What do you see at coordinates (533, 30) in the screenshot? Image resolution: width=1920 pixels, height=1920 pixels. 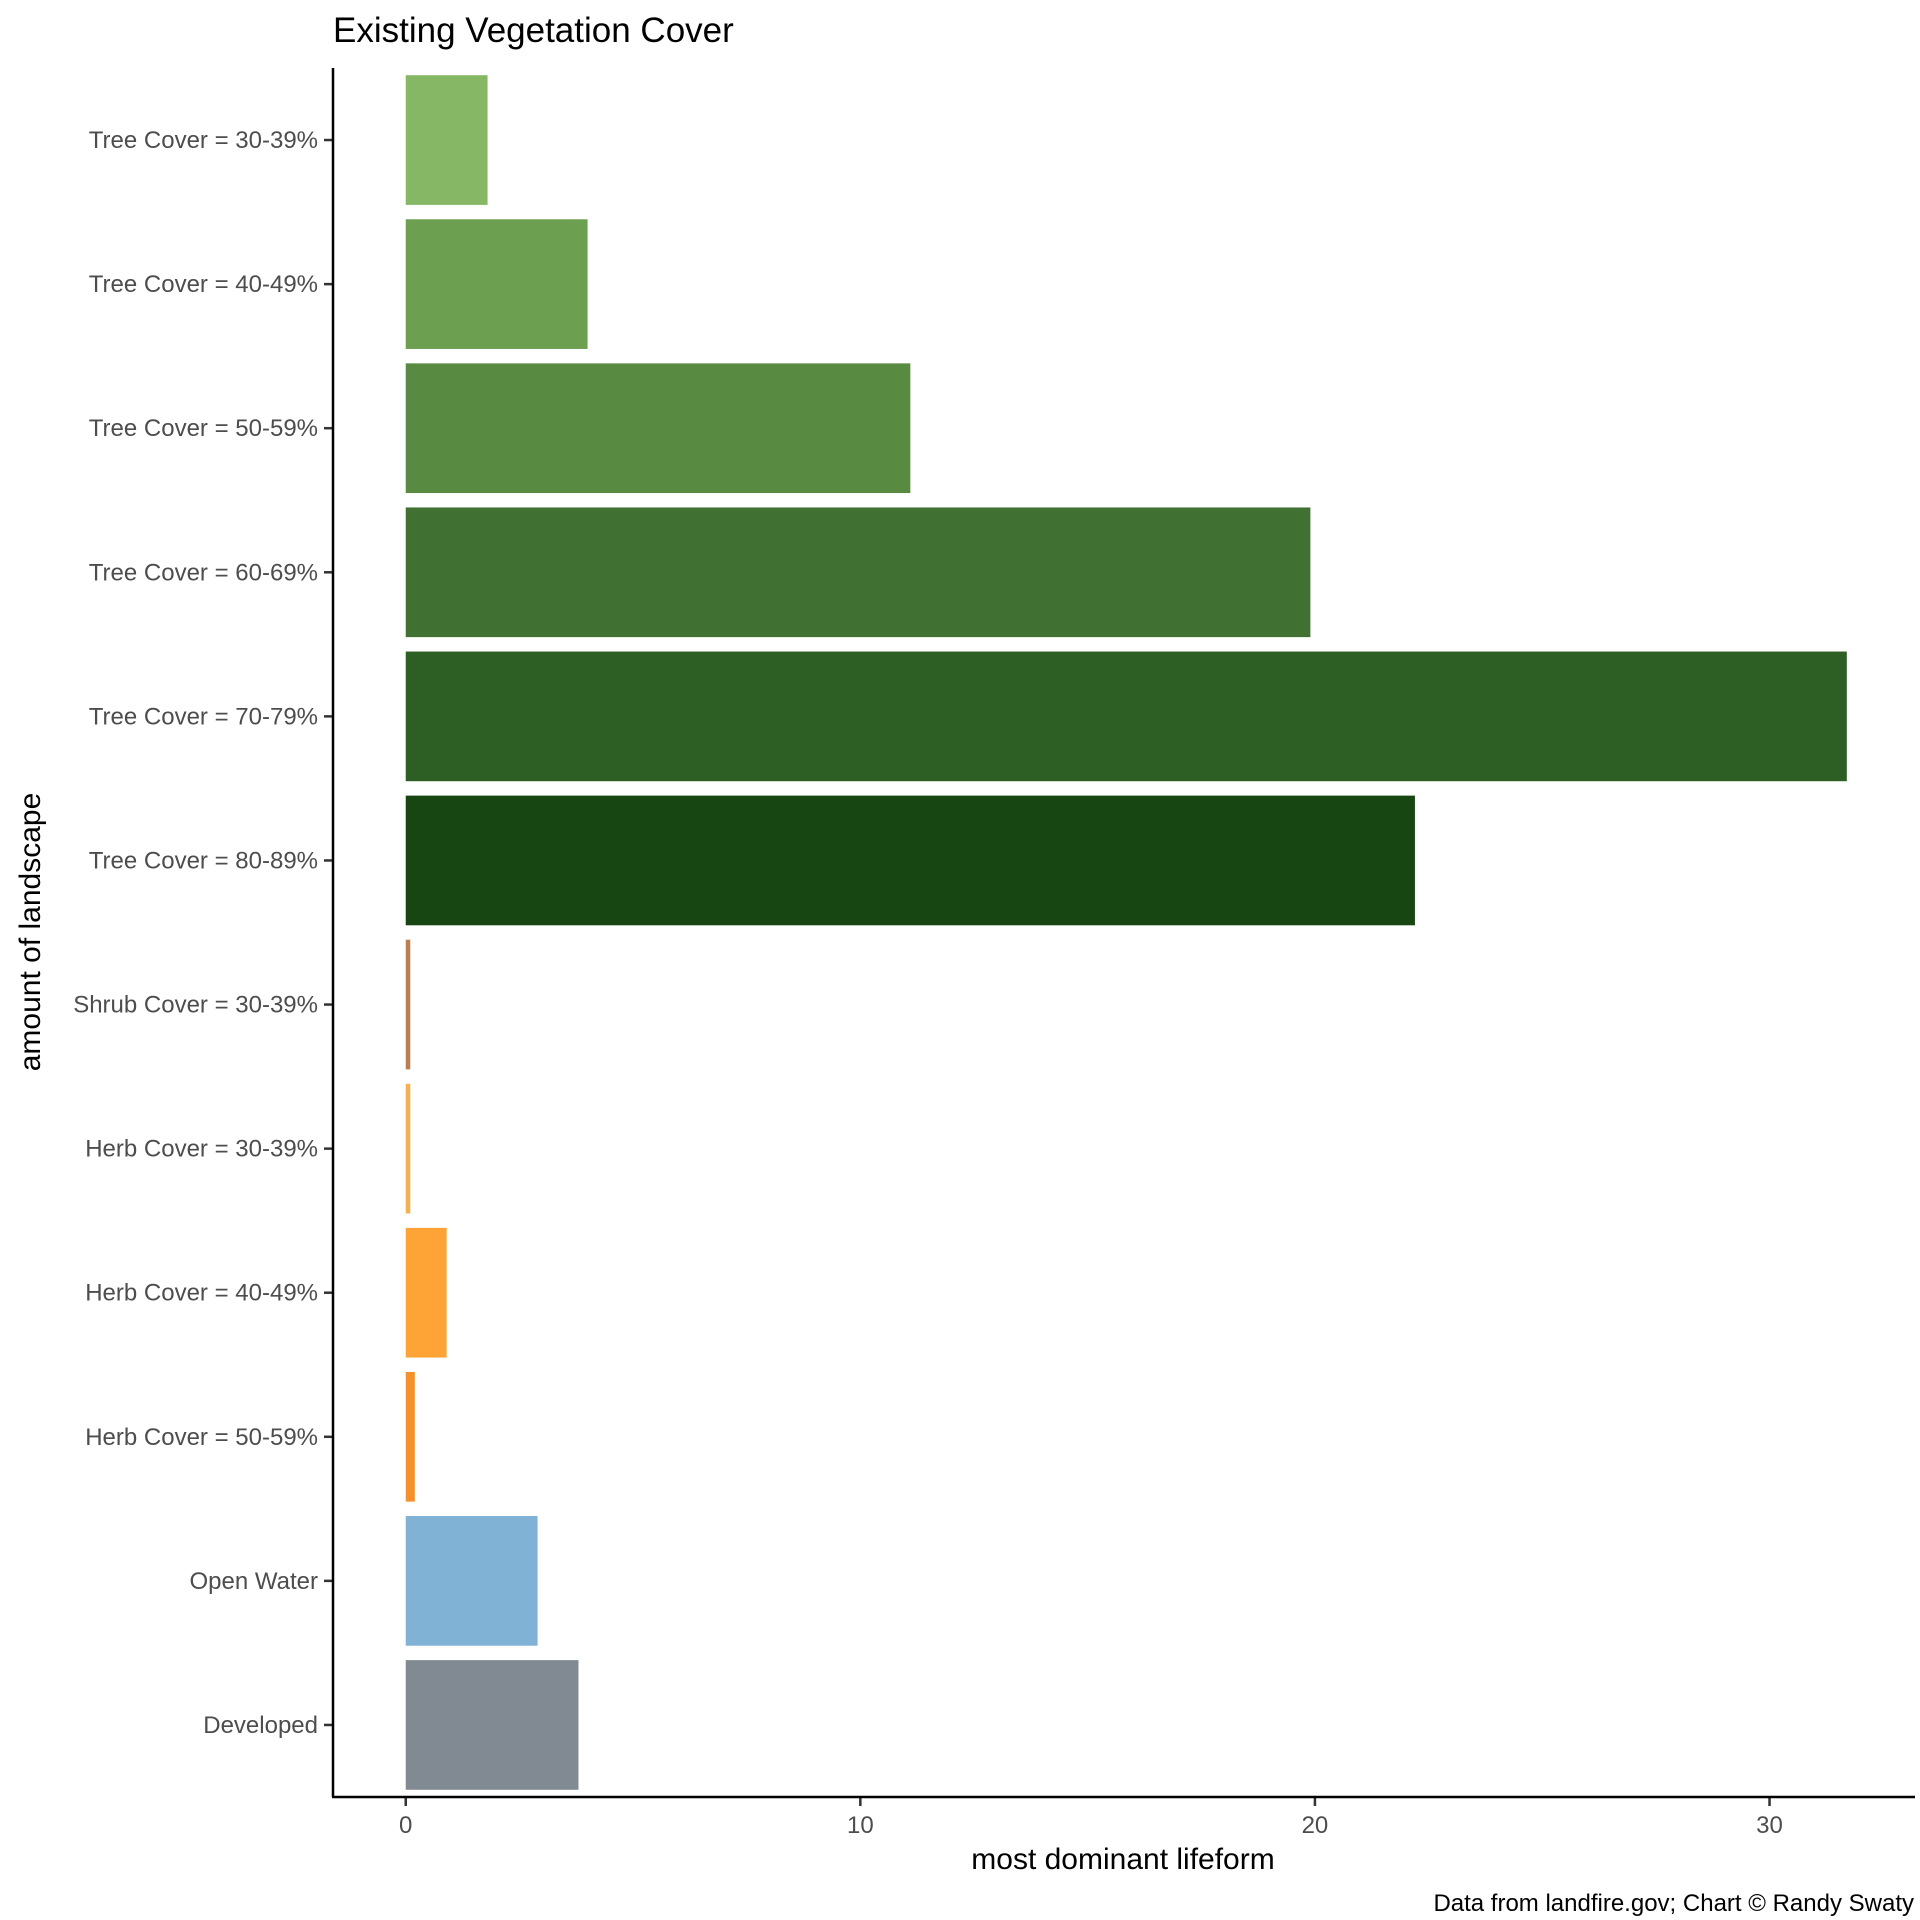 I see `chart-title: Existing Vegetation Cover` at bounding box center [533, 30].